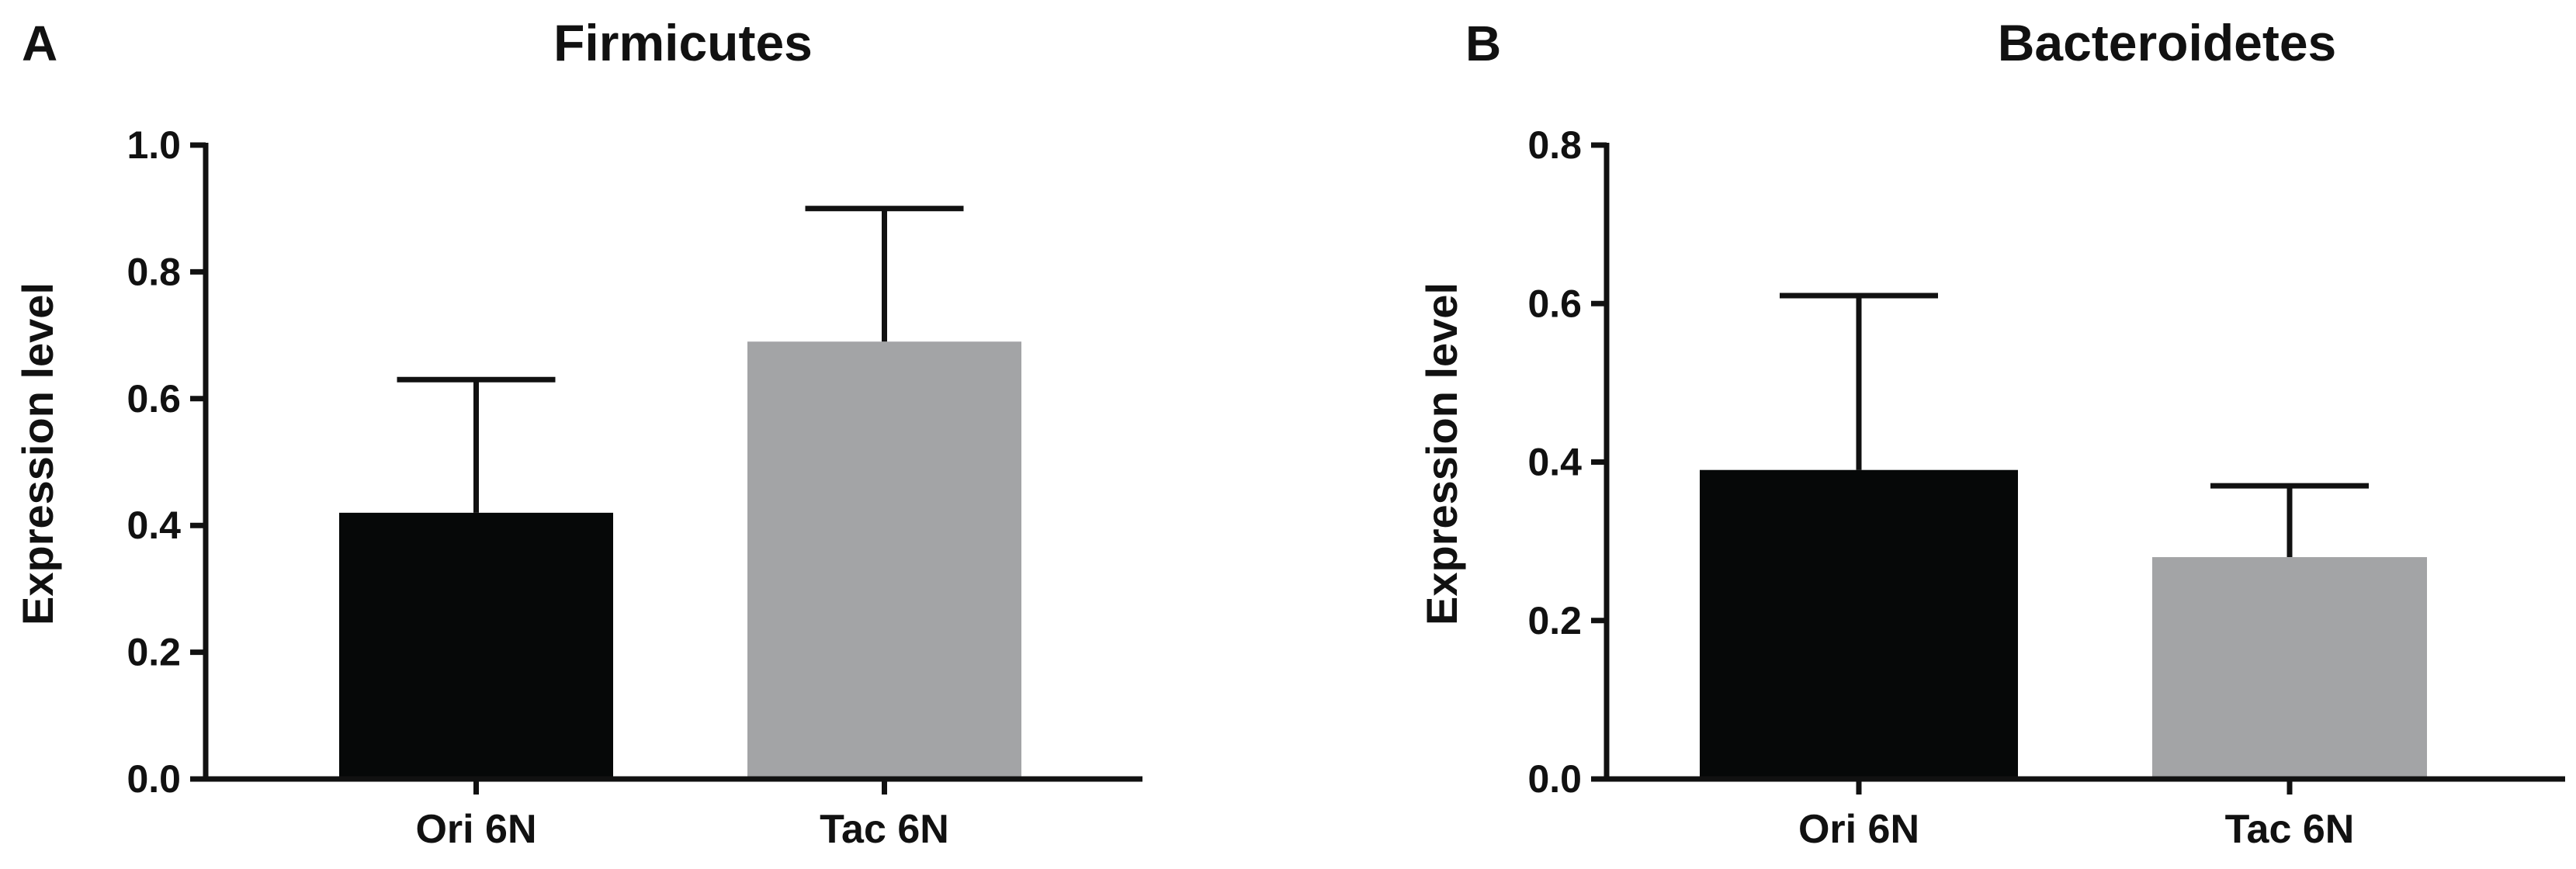  What do you see at coordinates (154, 145) in the screenshot?
I see `y-tick-label: 1.0` at bounding box center [154, 145].